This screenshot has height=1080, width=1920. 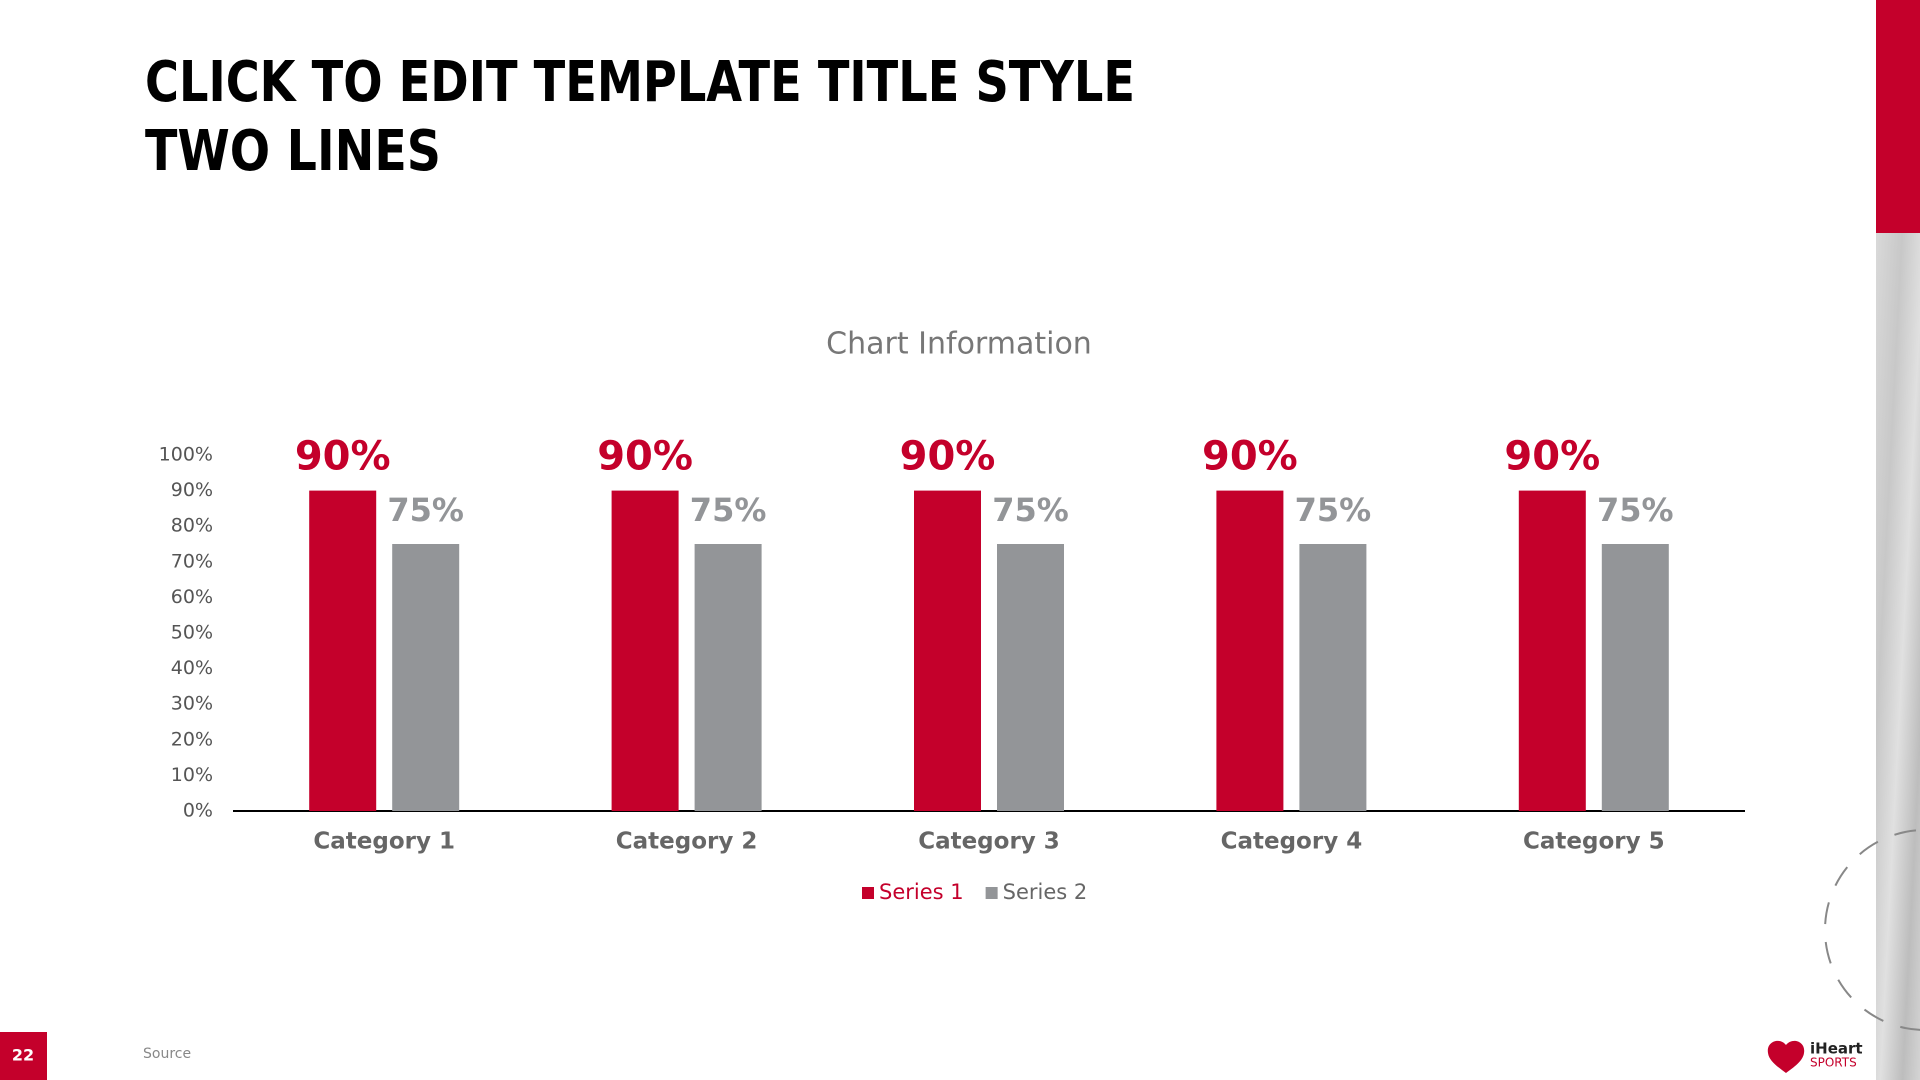 I want to click on y-tick-label: 10%, so click(x=192, y=775).